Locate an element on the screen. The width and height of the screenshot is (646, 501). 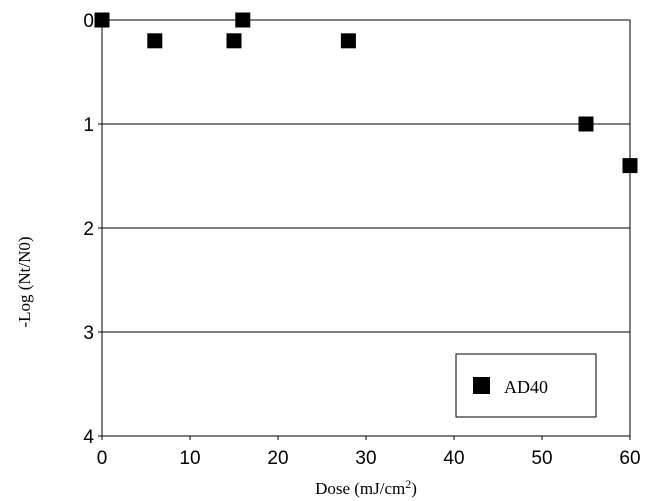
x-tick-label: 30 is located at coordinates (365, 458).